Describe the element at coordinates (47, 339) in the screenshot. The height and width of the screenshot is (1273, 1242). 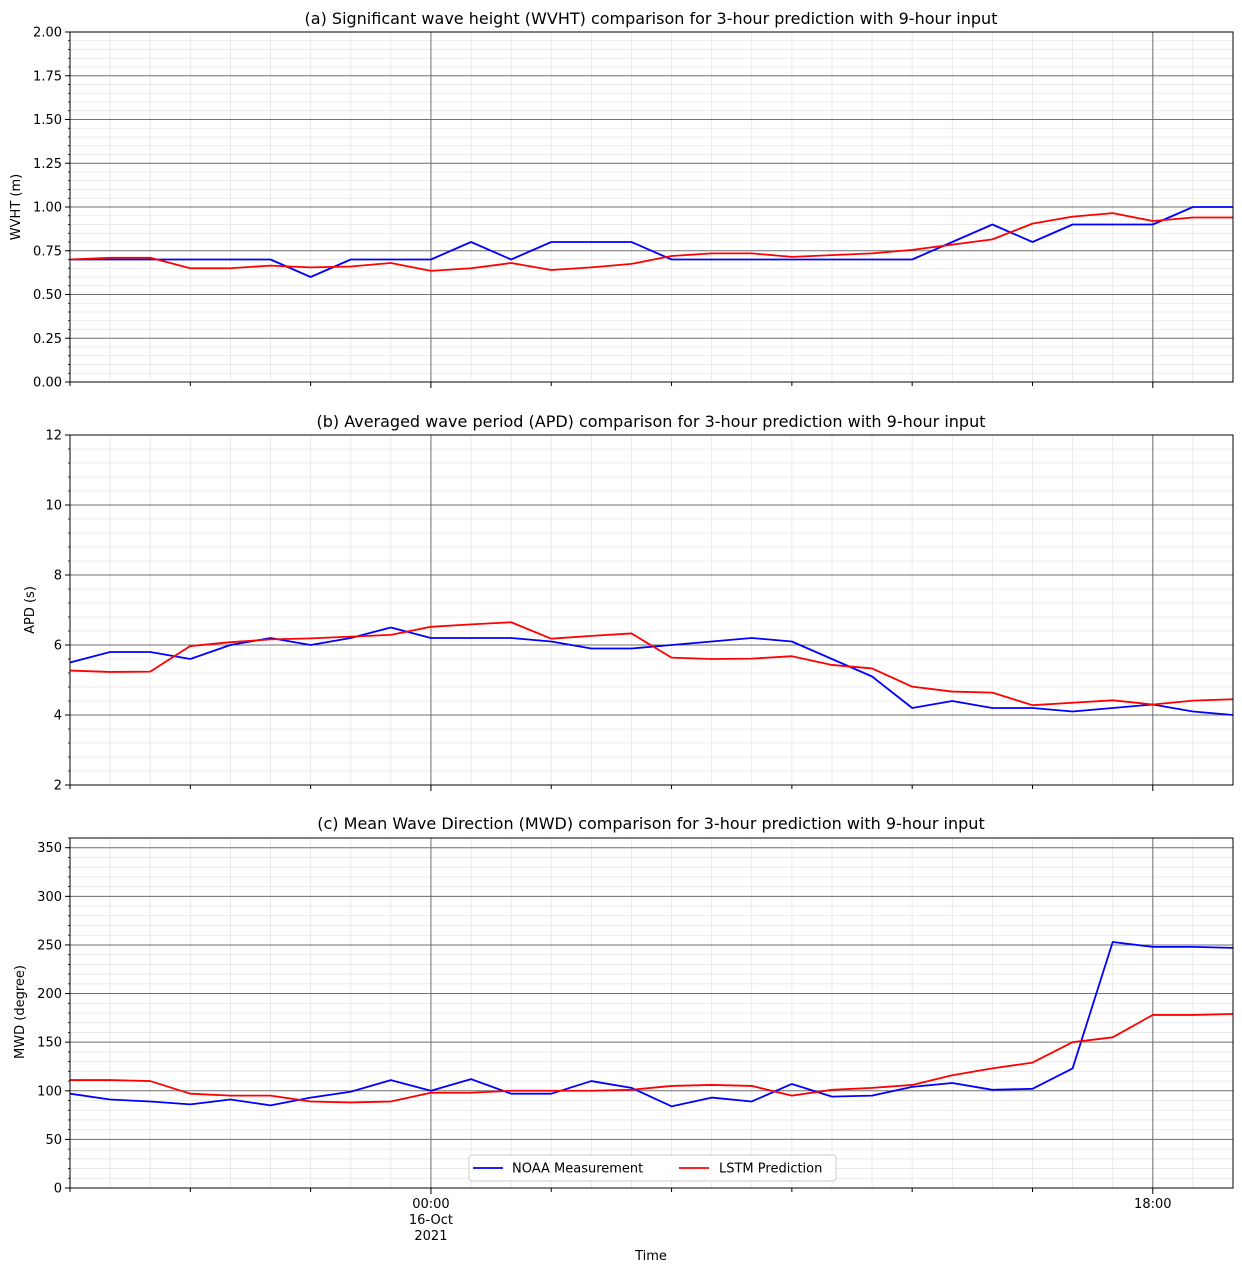
I see `y-tick-label-wvht: 0.25` at that location.